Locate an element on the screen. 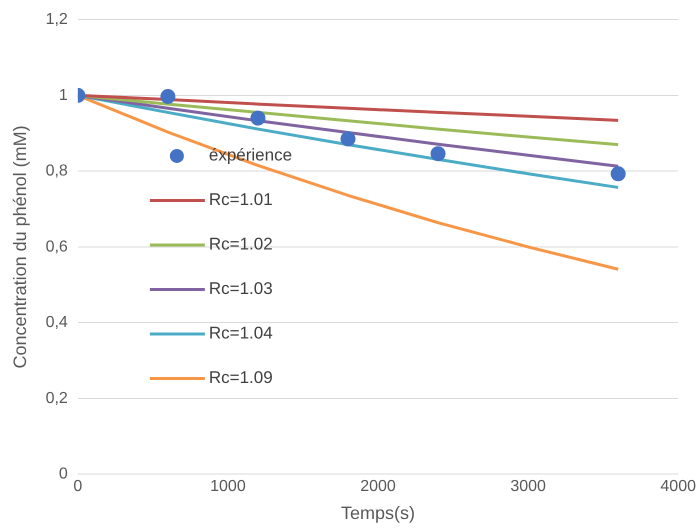  y-axis-title: Concentration du phénol (mM) is located at coordinates (20, 246).